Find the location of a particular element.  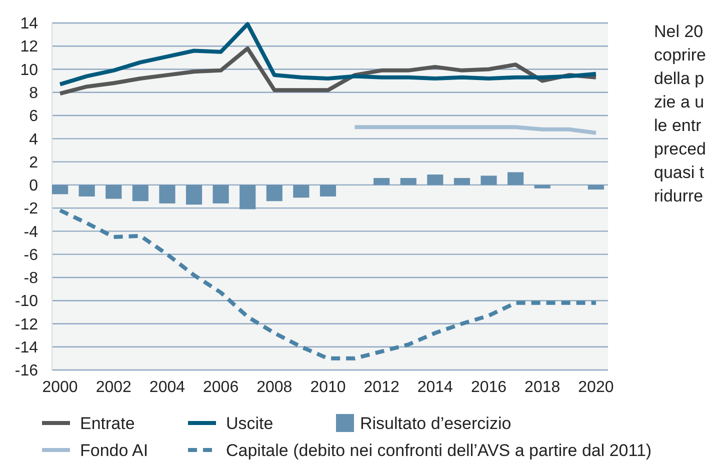

x-tick-label: 2018 is located at coordinates (542, 387).